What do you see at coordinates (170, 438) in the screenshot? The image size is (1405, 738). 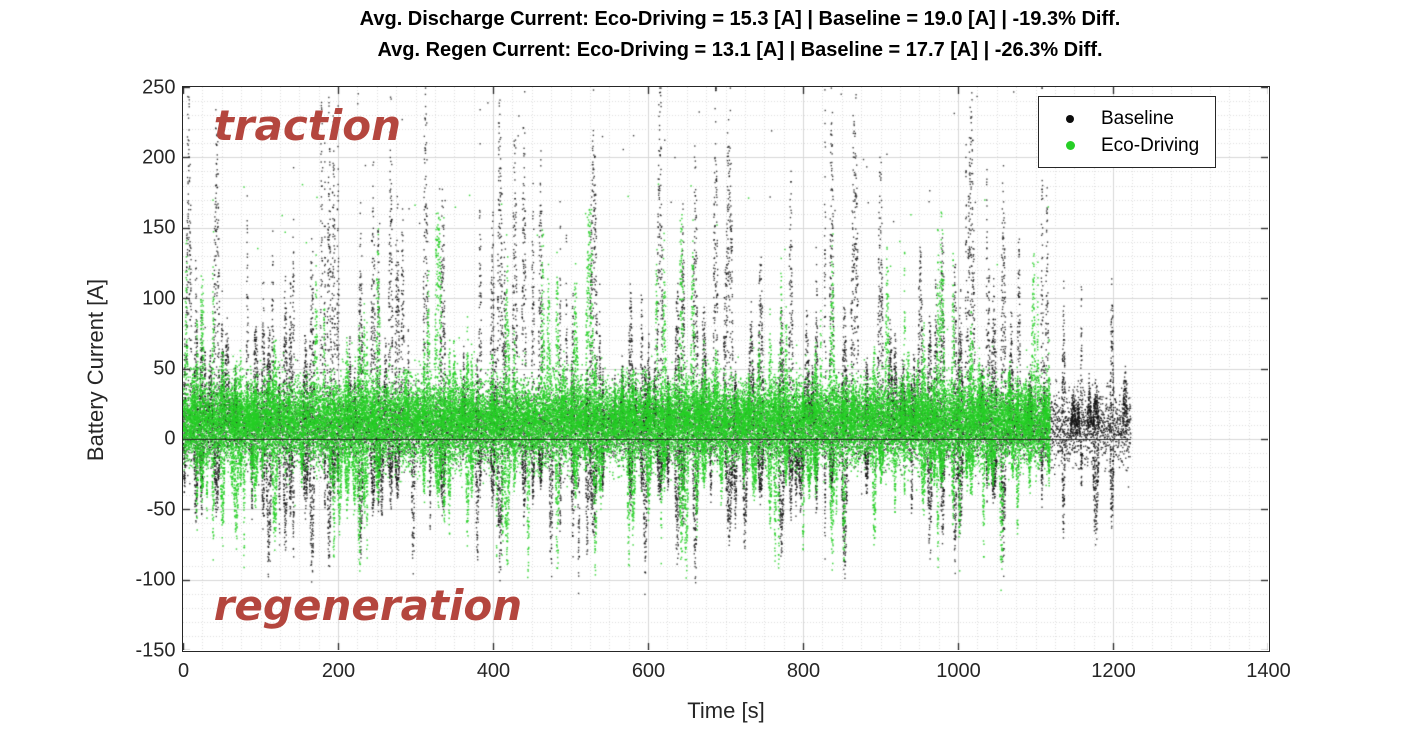 I see `y-tick-label-0: 0` at bounding box center [170, 438].